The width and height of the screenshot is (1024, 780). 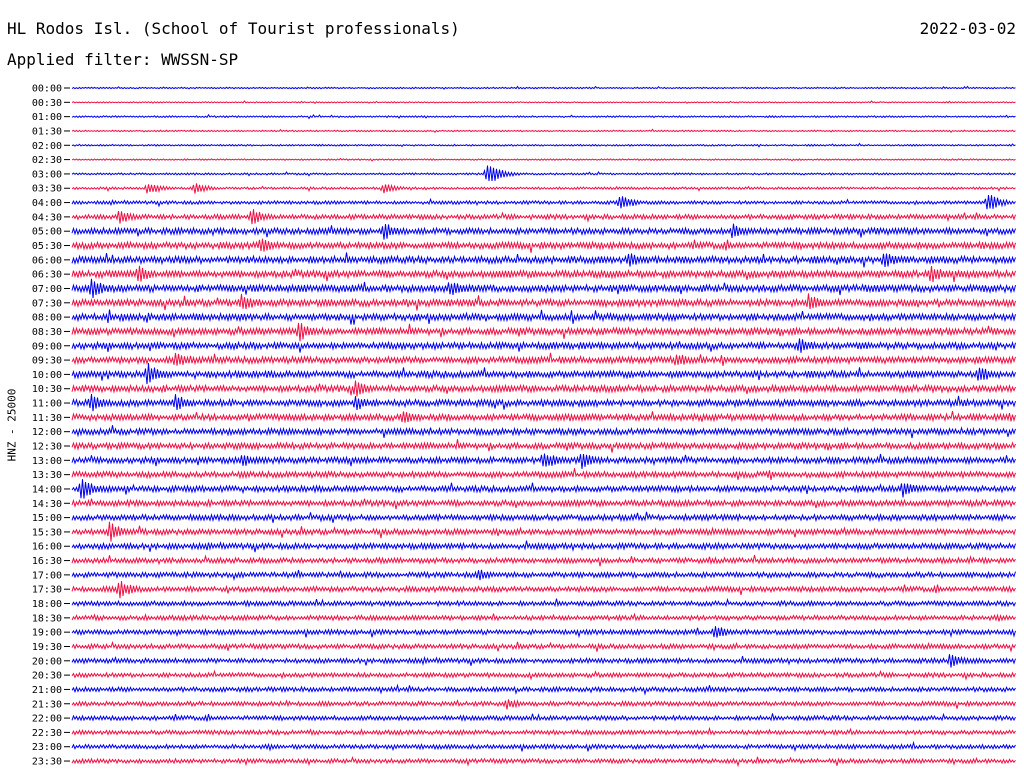 I want to click on time-tick-label: 21:00, so click(x=47, y=690).